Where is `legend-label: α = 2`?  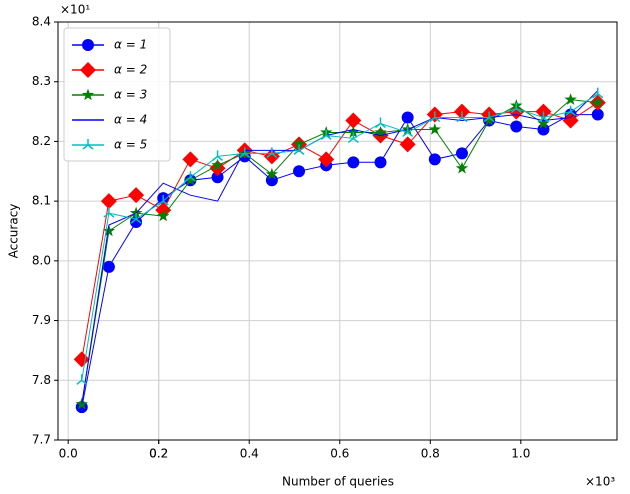
legend-label: α = 2 is located at coordinates (130, 70).